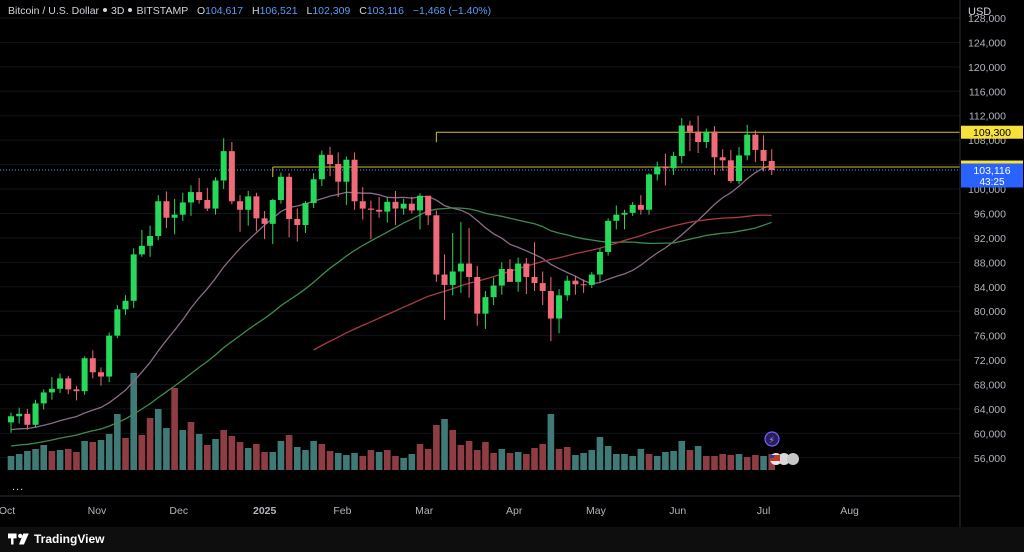 This screenshot has height=552, width=1024. Describe the element at coordinates (772, 439) in the screenshot. I see `lightning-event-icon` at that location.